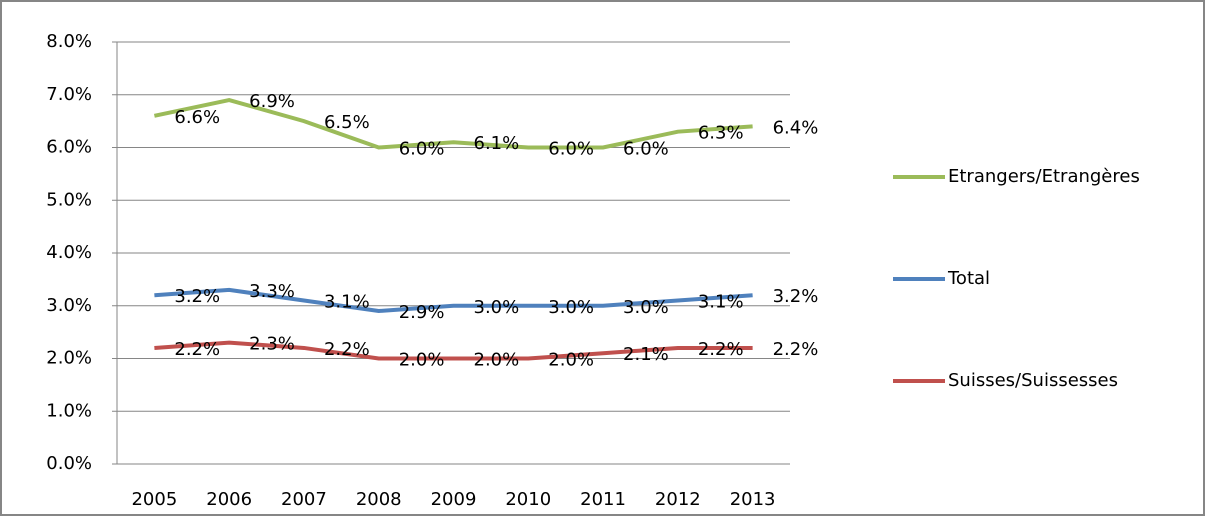 Image resolution: width=1205 pixels, height=516 pixels. I want to click on x-tick-label: 2013, so click(753, 499).